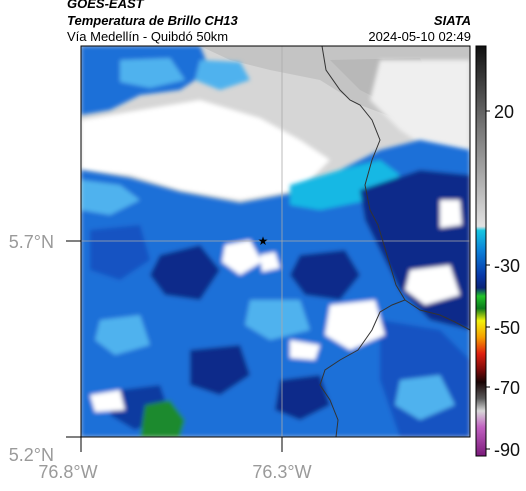 The image size is (526, 491). What do you see at coordinates (281, 472) in the screenshot?
I see `lon-label-76-3: 76.3°W` at bounding box center [281, 472].